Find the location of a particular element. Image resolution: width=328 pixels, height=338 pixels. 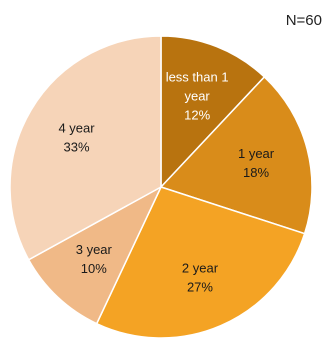

slice-category-label: 1 year is located at coordinates (256, 153).